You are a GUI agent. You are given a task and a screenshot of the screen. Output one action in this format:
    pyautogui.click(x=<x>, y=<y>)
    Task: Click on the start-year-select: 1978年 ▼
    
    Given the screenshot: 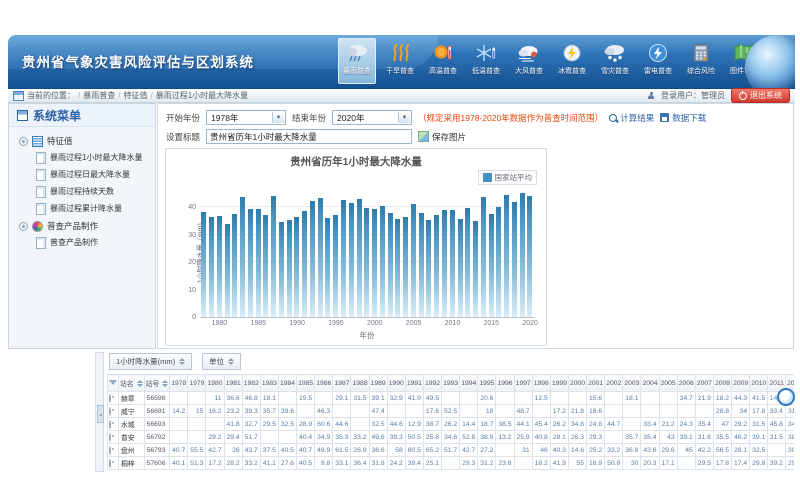 What is the action you would take?
    pyautogui.click(x=246, y=117)
    